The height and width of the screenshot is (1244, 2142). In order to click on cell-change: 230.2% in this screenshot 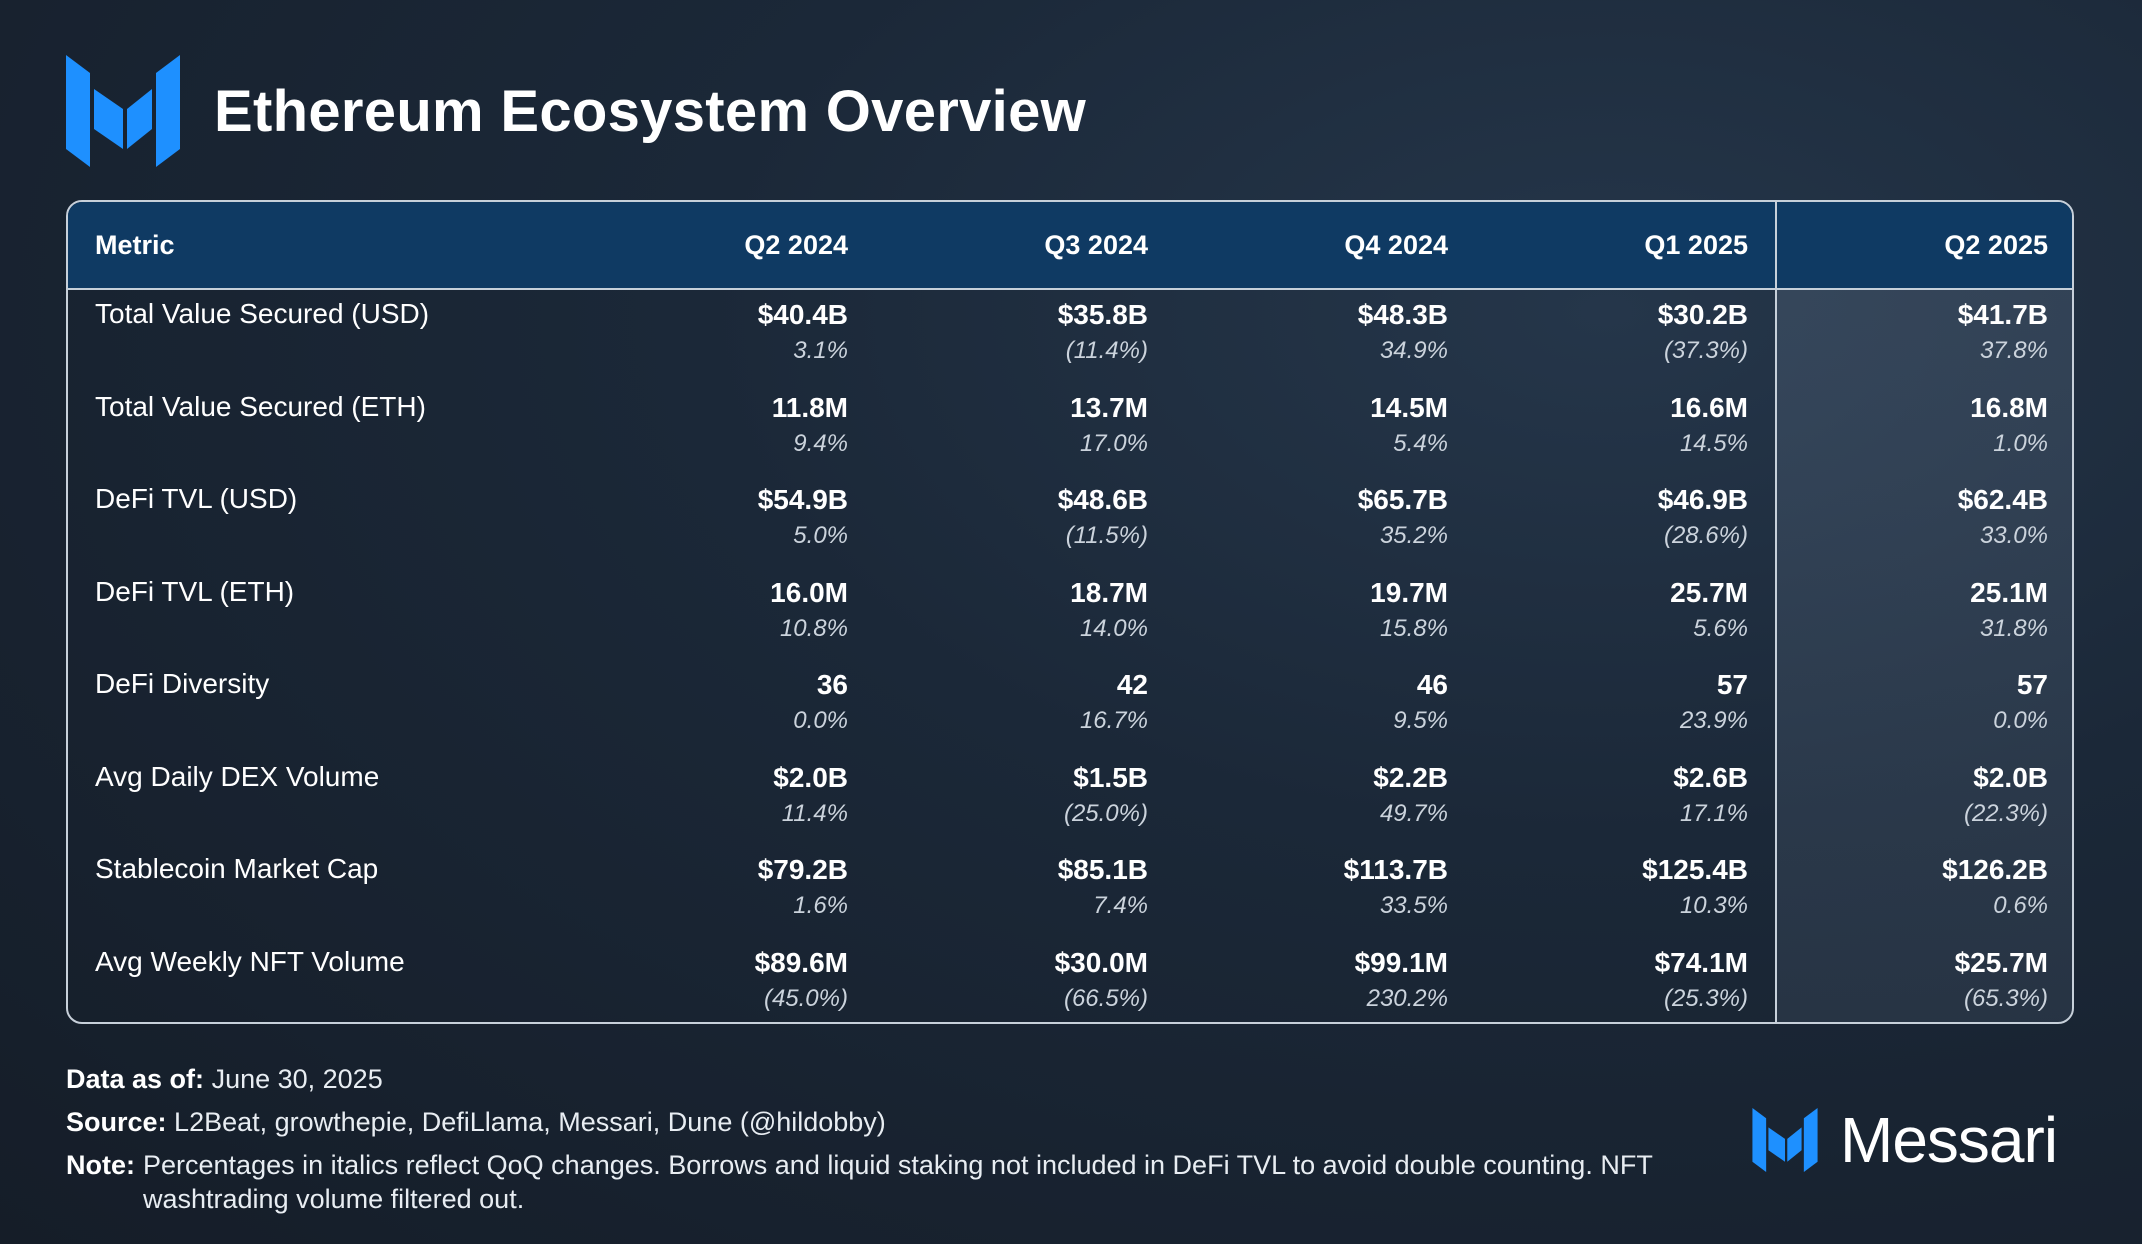, I will do `click(1407, 998)`.